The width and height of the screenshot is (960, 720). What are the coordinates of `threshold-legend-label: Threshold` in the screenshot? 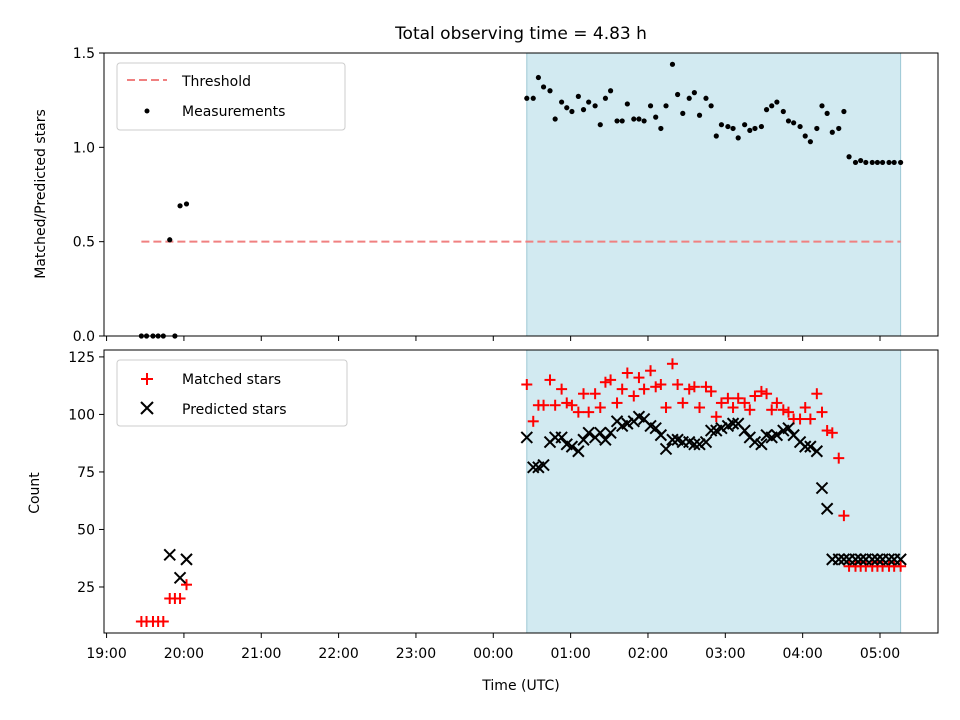 It's located at (216, 82).